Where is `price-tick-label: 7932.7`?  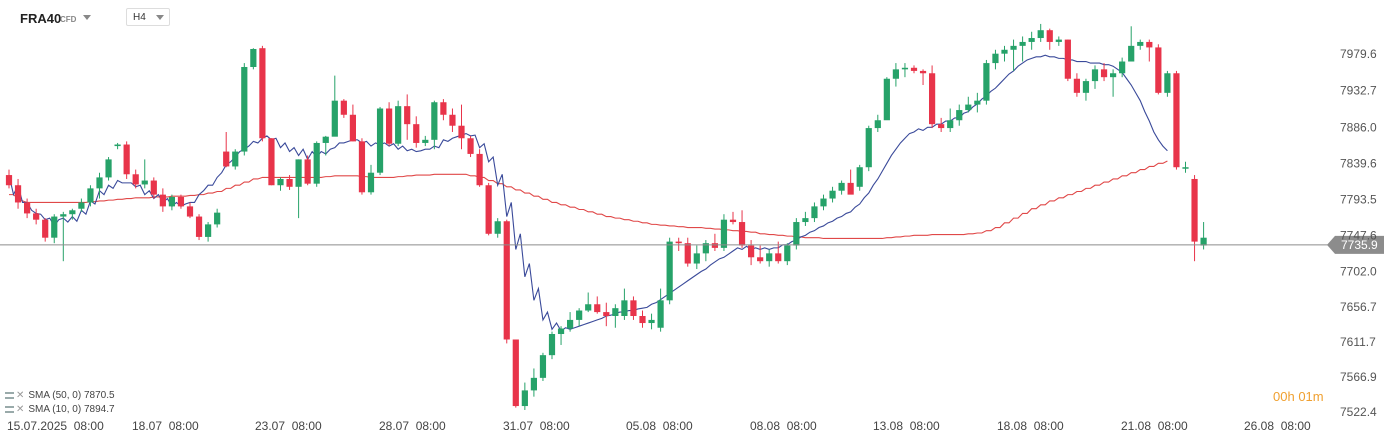
price-tick-label: 7932.7 is located at coordinates (1358, 91).